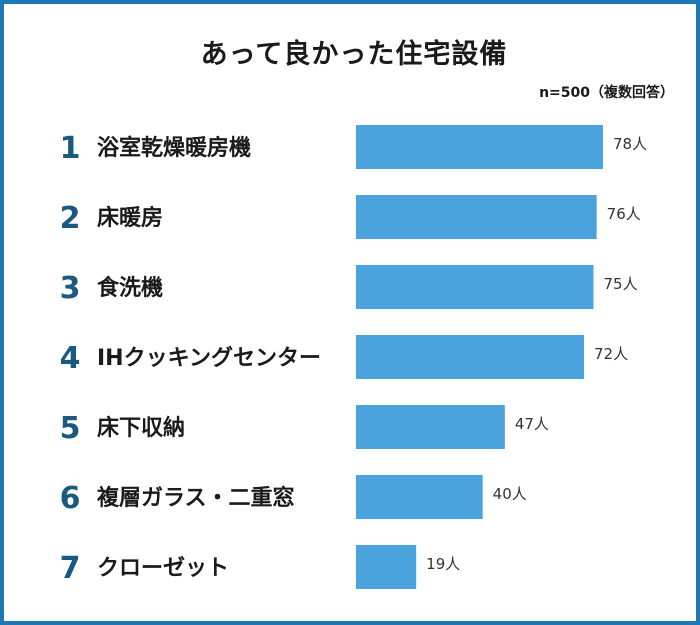  What do you see at coordinates (510, 494) in the screenshot?
I see `value-label: 40人` at bounding box center [510, 494].